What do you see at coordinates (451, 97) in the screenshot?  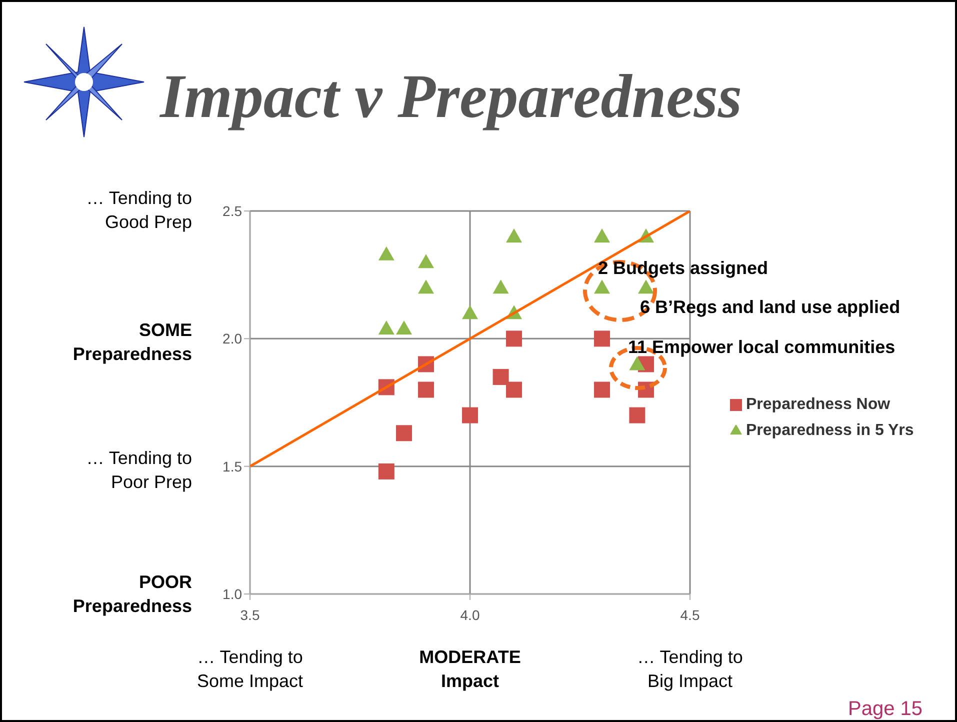 I see `chart-title: Impact v Preparedness` at bounding box center [451, 97].